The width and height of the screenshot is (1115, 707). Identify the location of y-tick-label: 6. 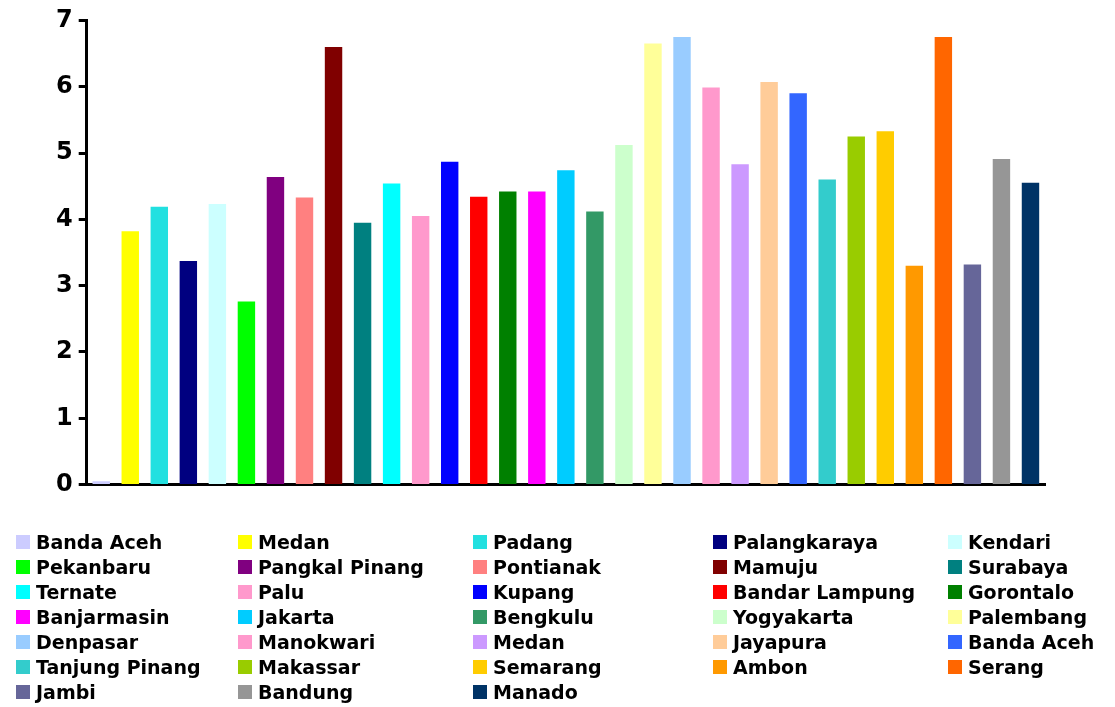
(64, 84).